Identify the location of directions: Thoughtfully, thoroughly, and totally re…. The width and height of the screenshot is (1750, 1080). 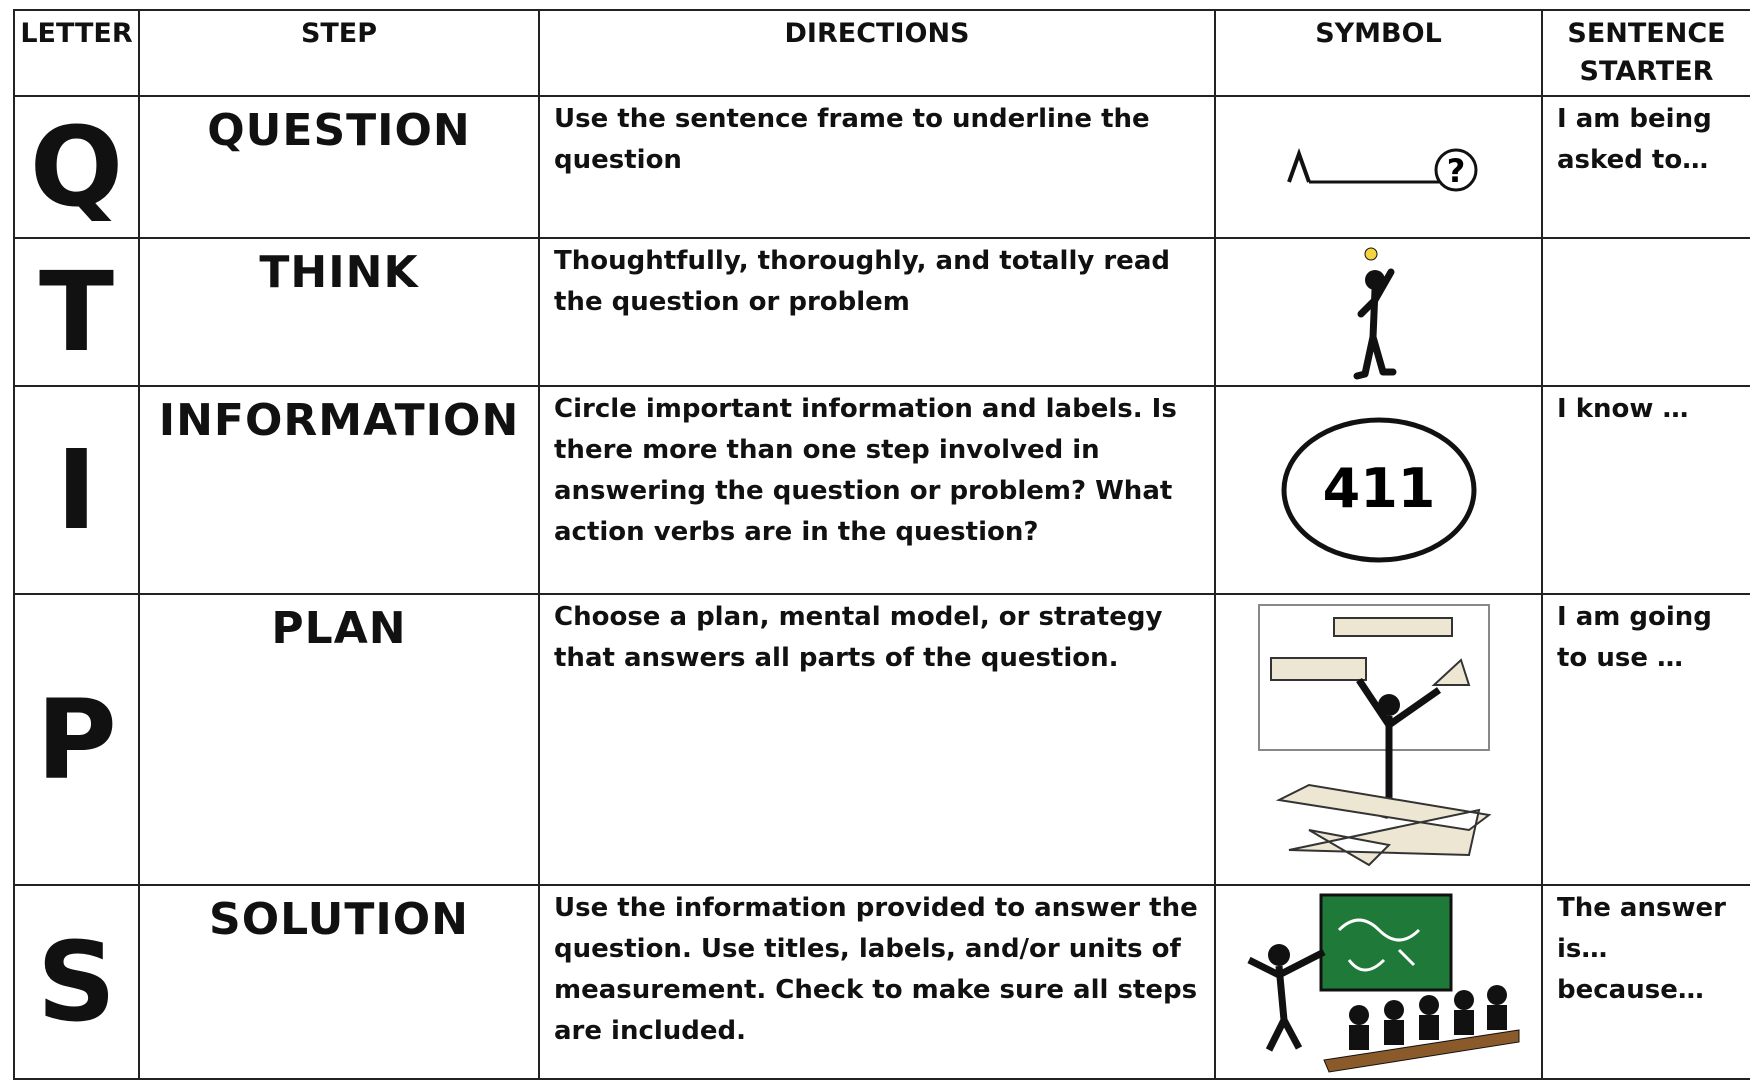
(877, 312).